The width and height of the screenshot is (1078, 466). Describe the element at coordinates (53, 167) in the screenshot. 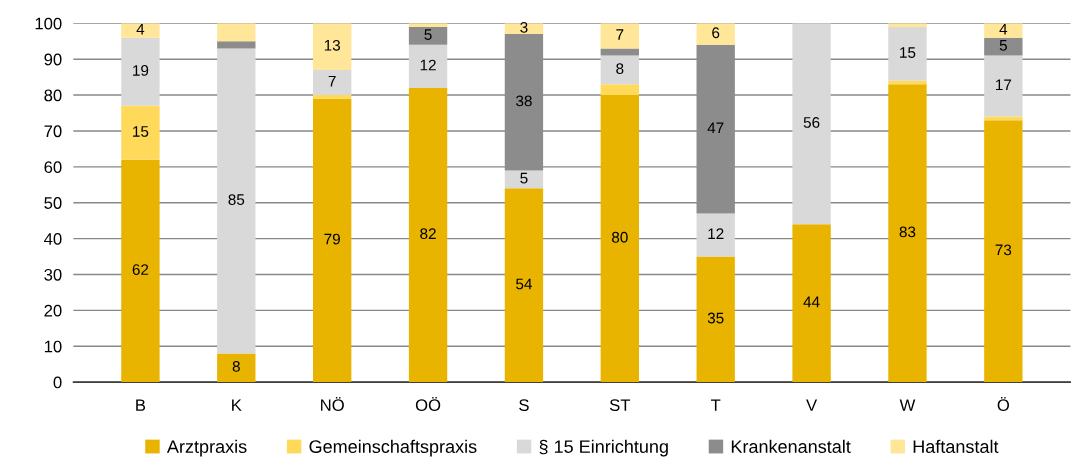

I see `y-tick-label: 60` at that location.